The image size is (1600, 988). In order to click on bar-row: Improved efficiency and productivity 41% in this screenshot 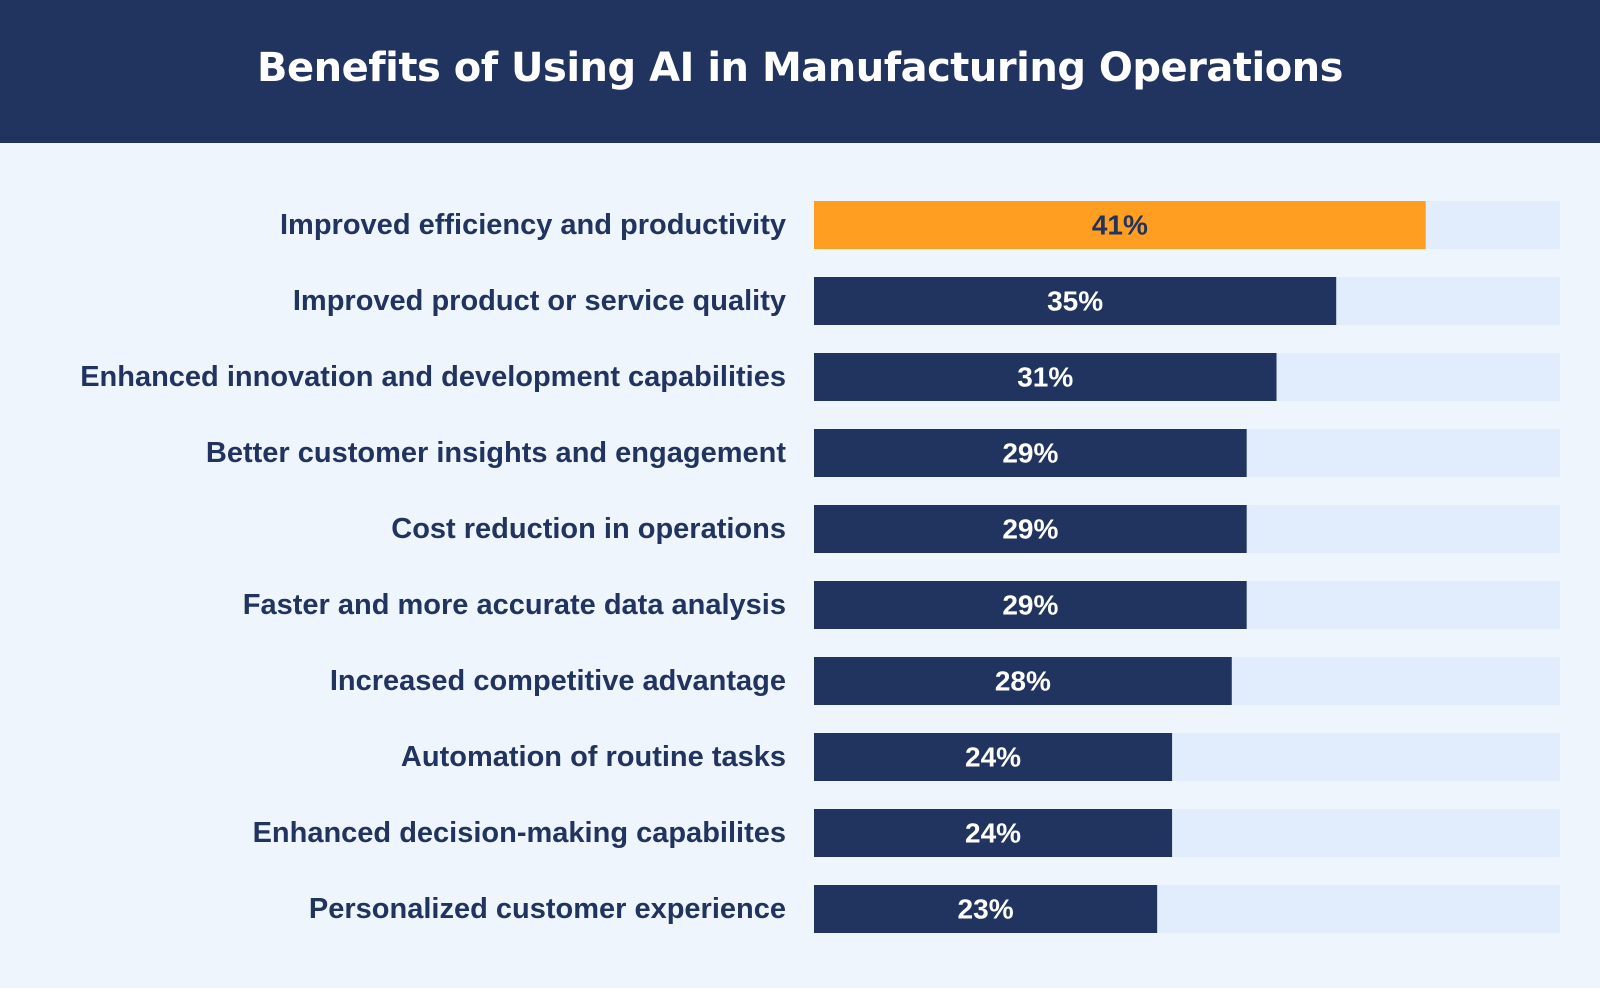, I will do `click(920, 225)`.